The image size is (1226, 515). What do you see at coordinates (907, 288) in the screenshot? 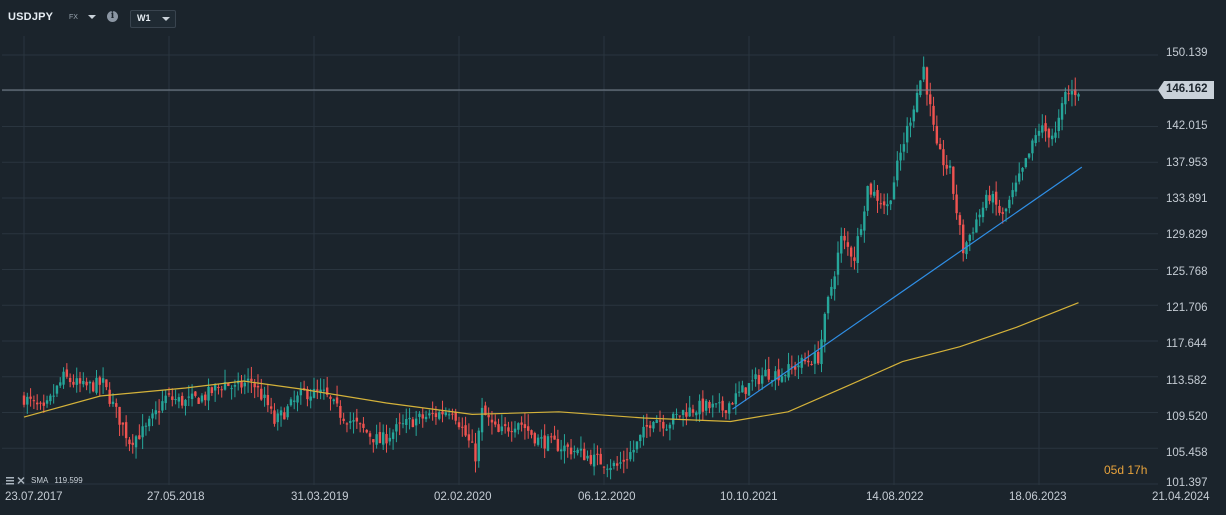
I see `trend-line` at bounding box center [907, 288].